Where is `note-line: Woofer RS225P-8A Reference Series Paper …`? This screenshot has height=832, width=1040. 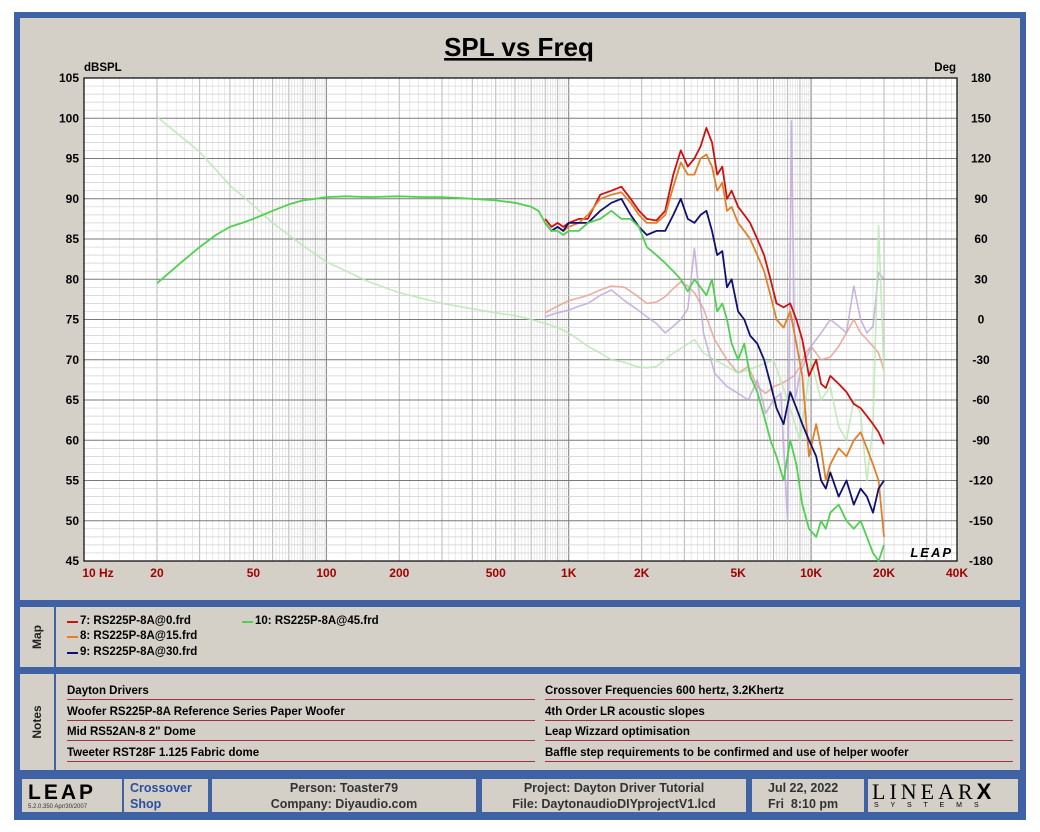 note-line: Woofer RS225P-8A Reference Series Paper … is located at coordinates (301, 713).